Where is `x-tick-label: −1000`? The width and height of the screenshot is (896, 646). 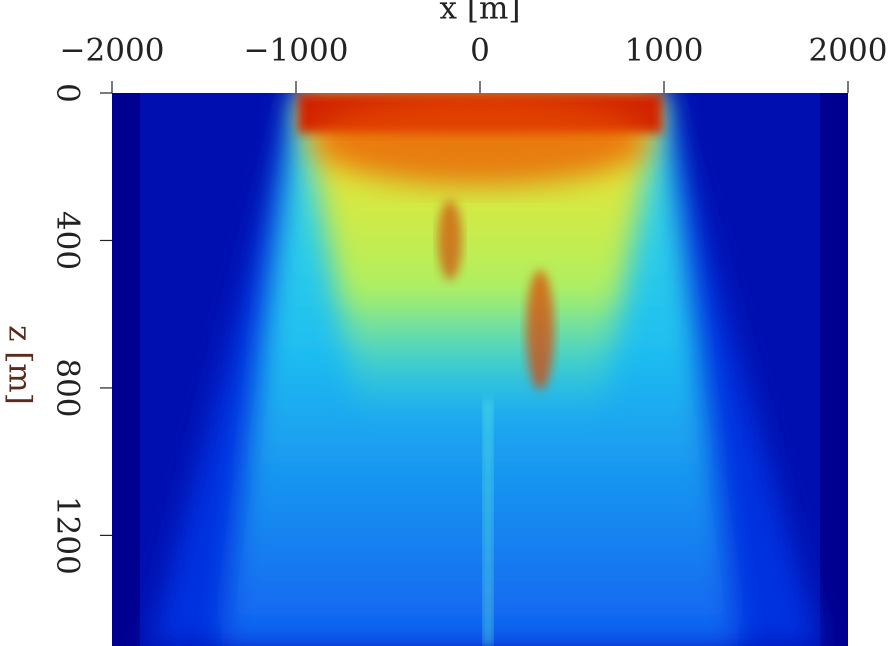 x-tick-label: −1000 is located at coordinates (296, 51).